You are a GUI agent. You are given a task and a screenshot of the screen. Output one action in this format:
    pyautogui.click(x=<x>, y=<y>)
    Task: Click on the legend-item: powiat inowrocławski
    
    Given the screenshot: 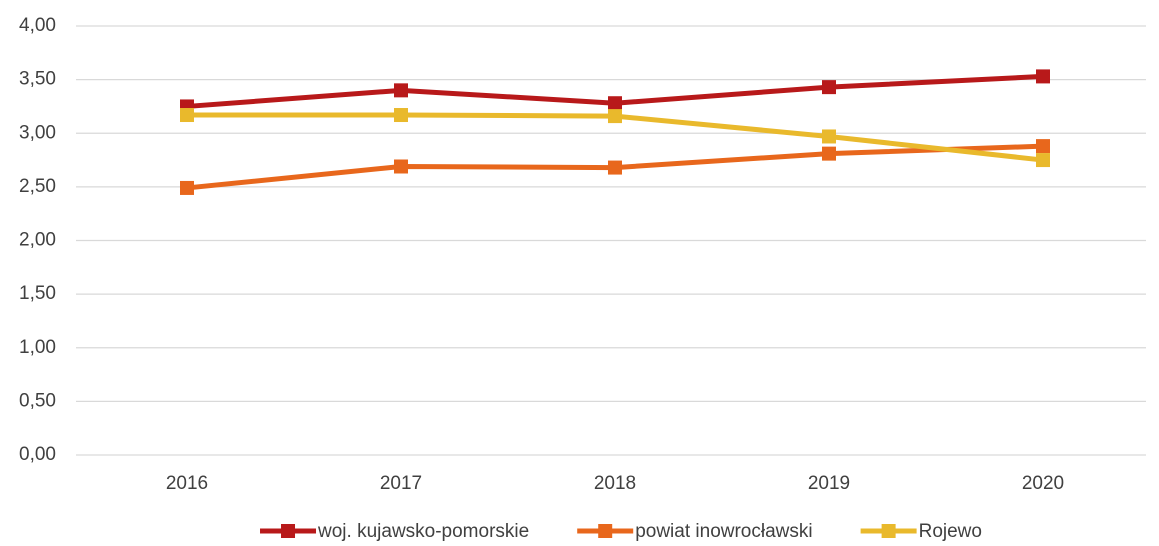 What is the action you would take?
    pyautogui.click(x=695, y=531)
    